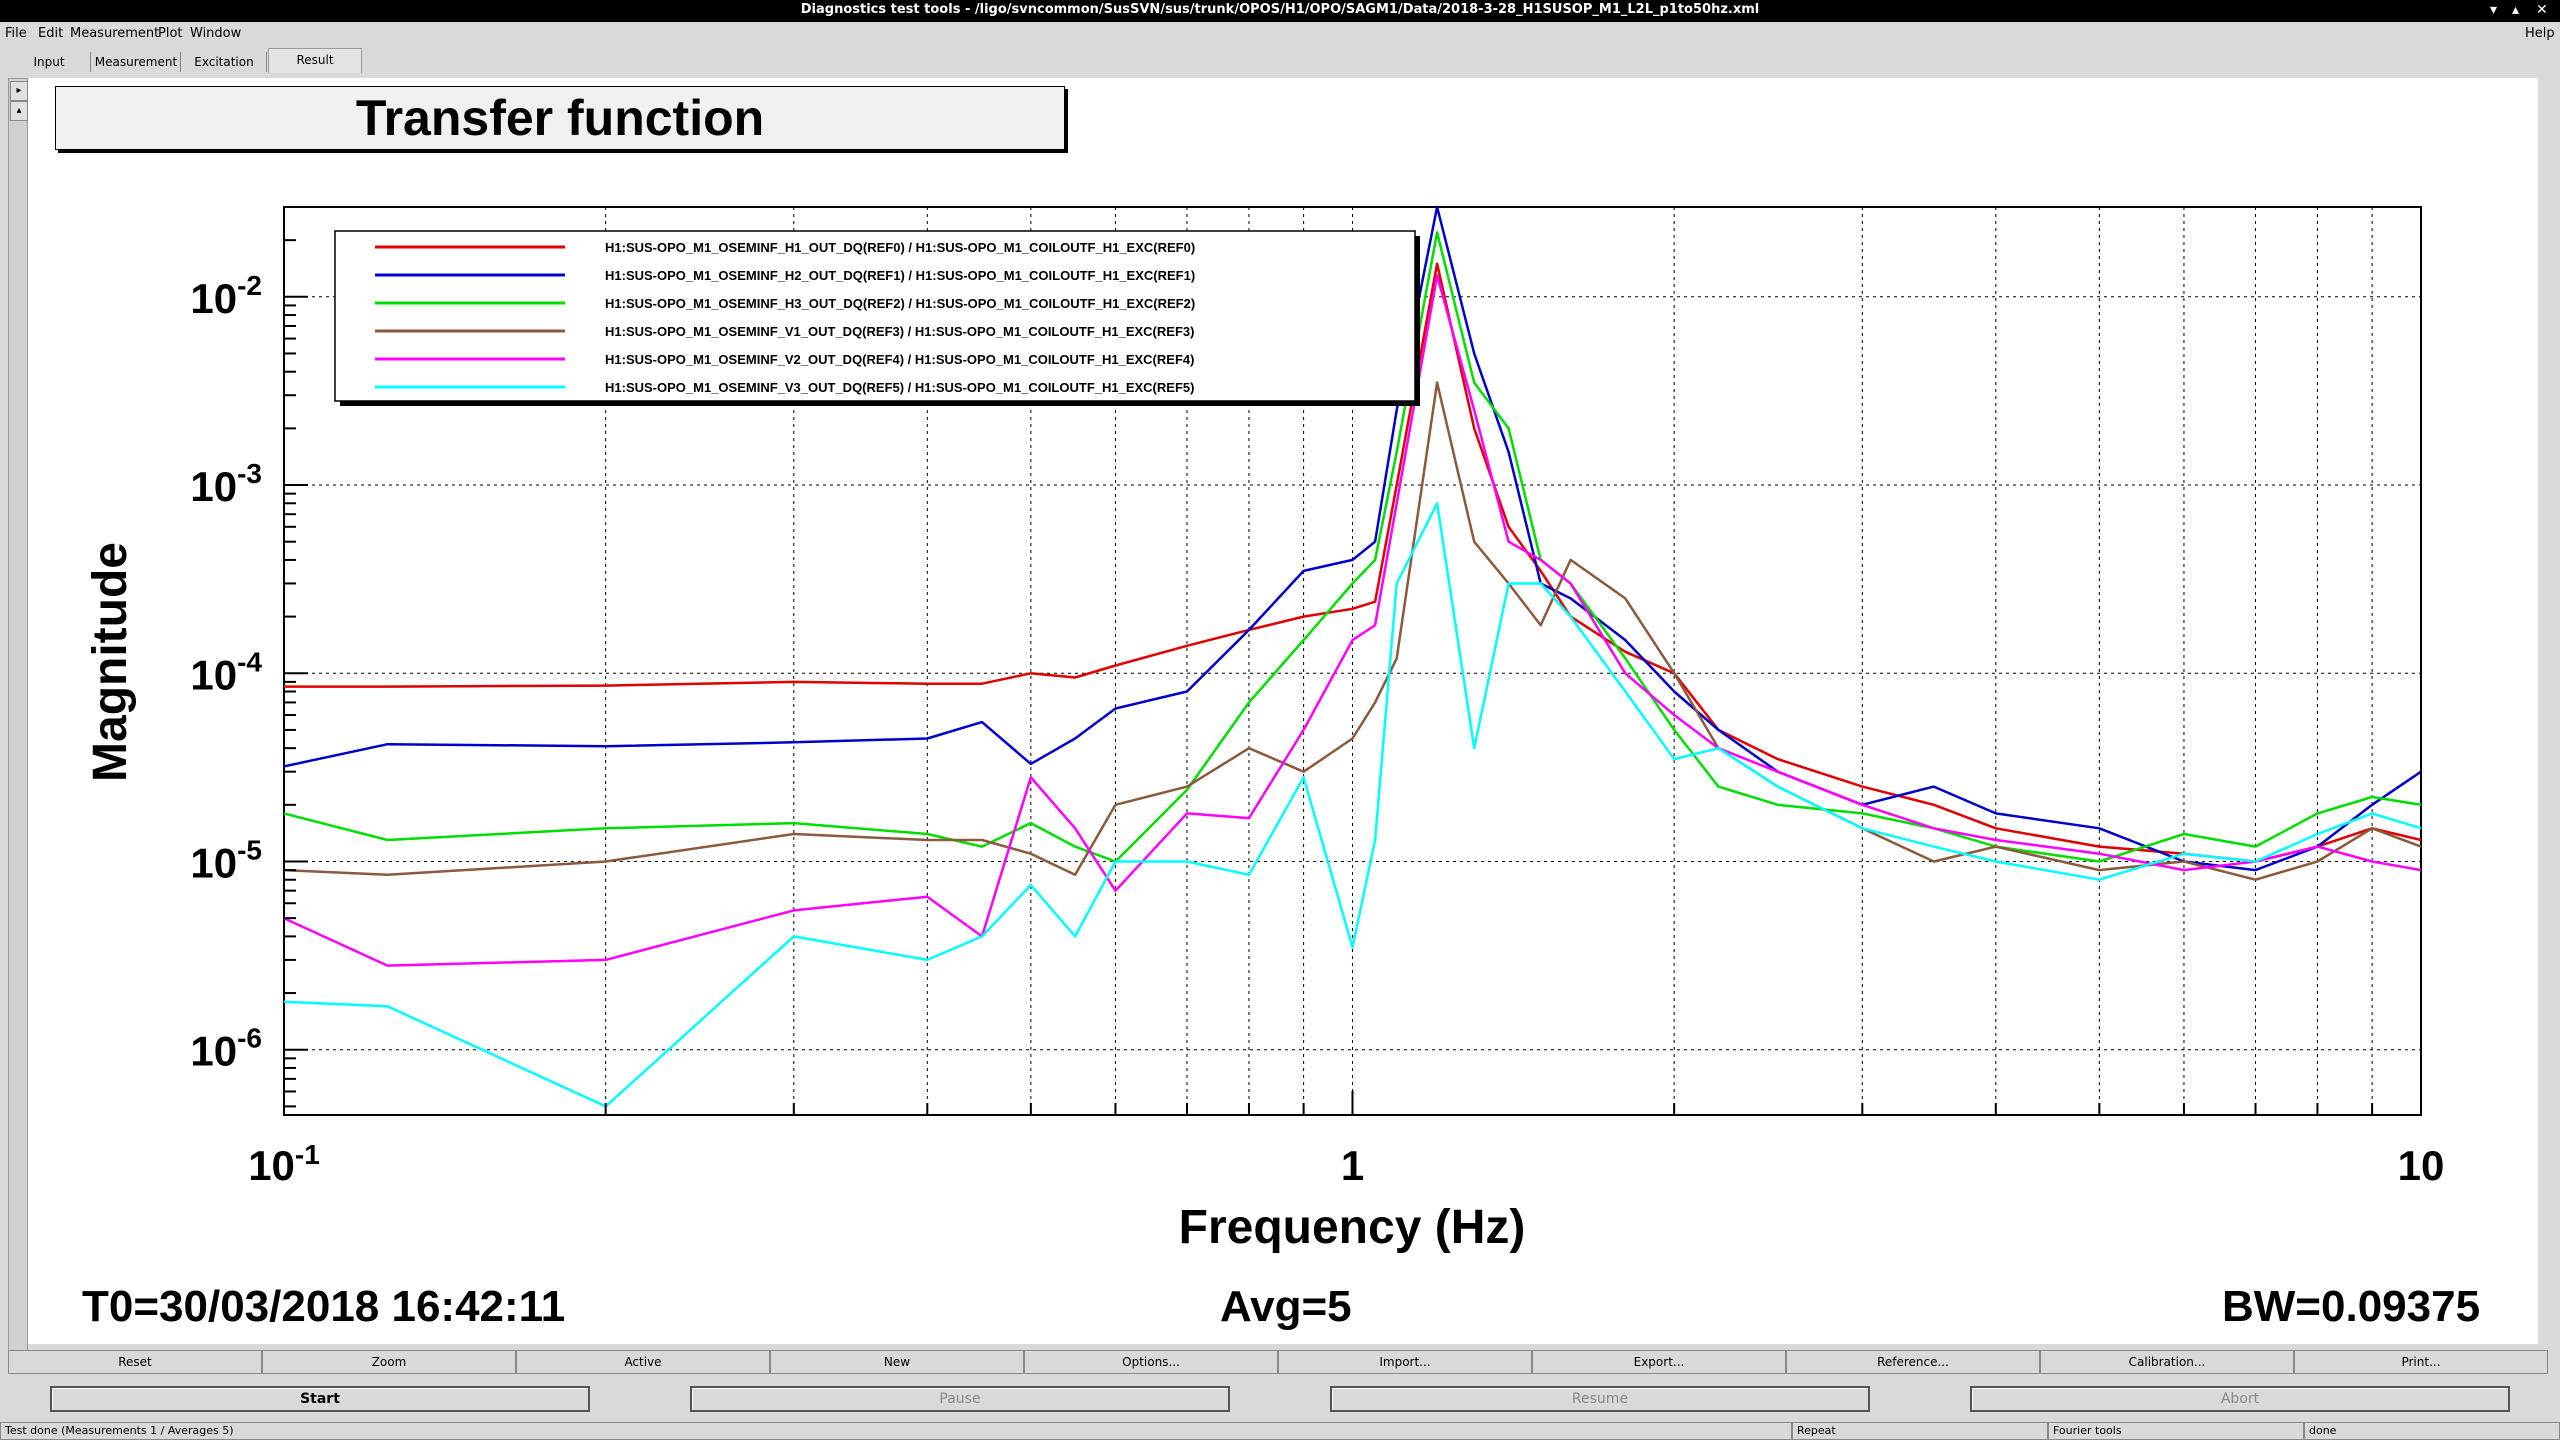 Image resolution: width=2560 pixels, height=1440 pixels. Describe the element at coordinates (560, 118) in the screenshot. I see `plot-title: Transfer function` at that location.